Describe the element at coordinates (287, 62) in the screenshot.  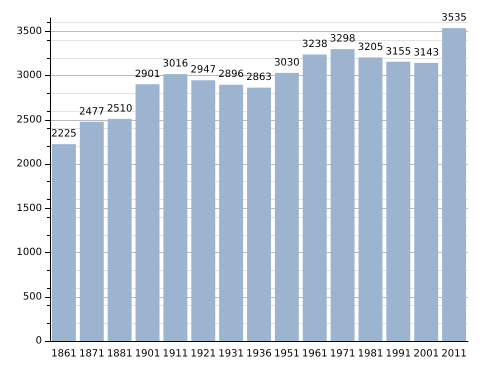
I see `data-label: 3030` at that location.